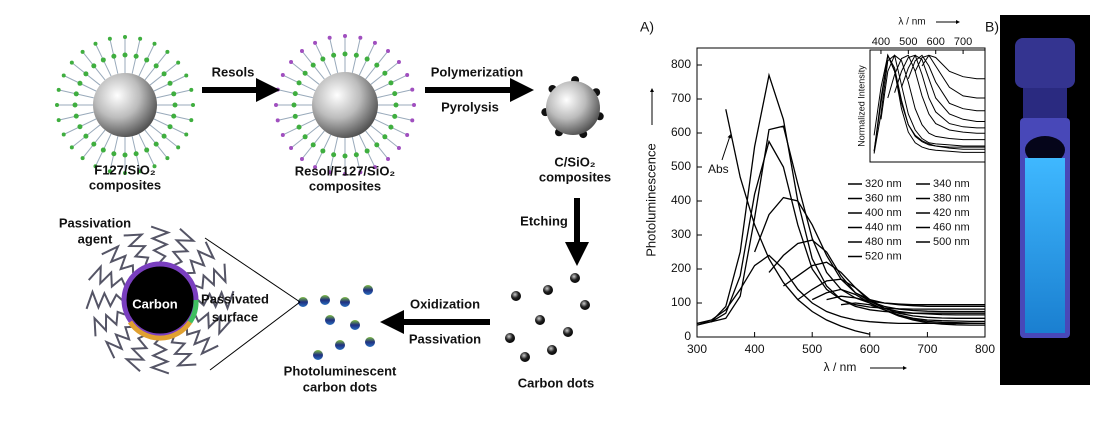  What do you see at coordinates (985, 349) in the screenshot?
I see `x-tick-label: 800` at bounding box center [985, 349].